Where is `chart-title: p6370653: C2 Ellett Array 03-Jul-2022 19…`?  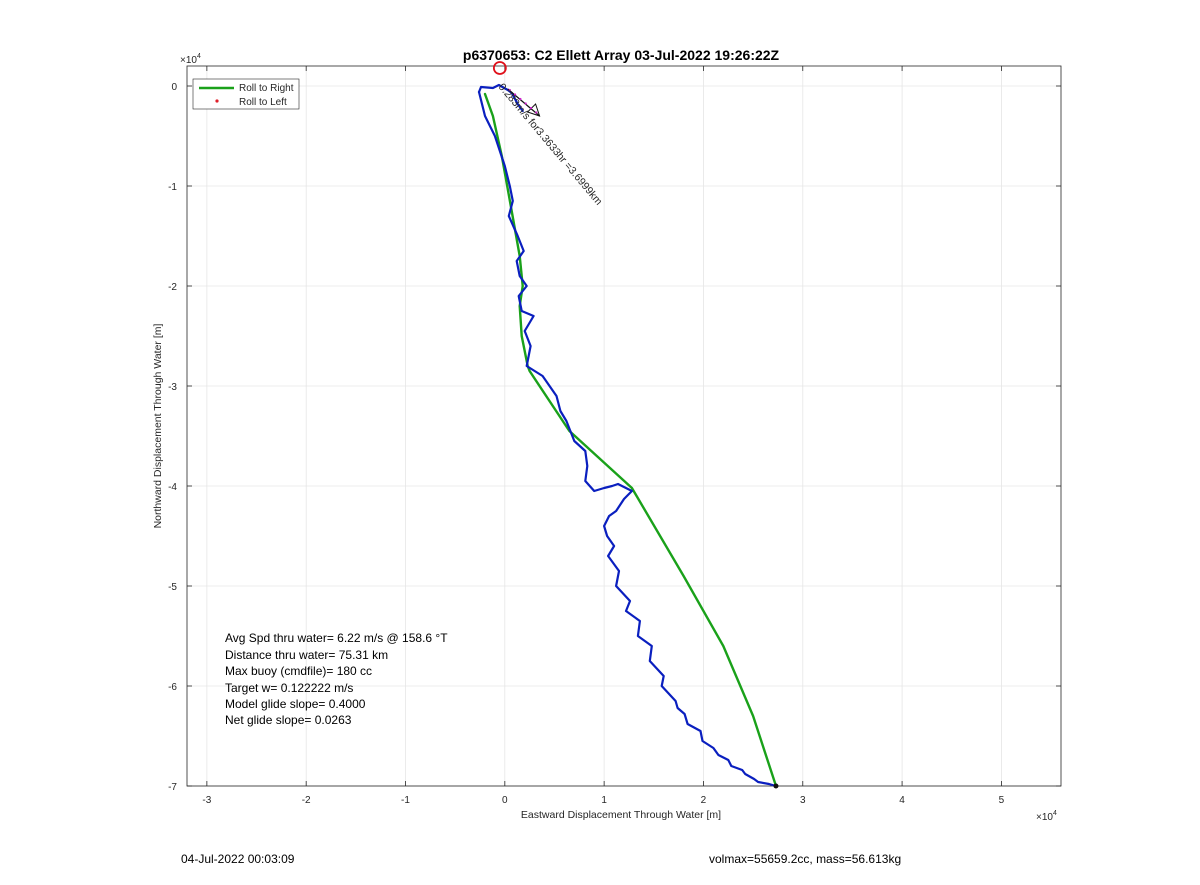 chart-title: p6370653: C2 Ellett Array 03-Jul-2022 19… is located at coordinates (621, 55).